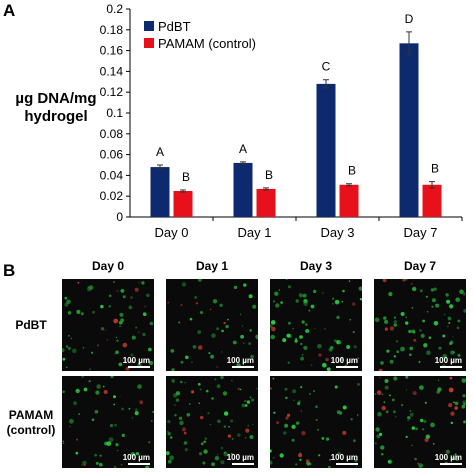 This screenshot has width=474, height=475. What do you see at coordinates (435, 169) in the screenshot?
I see `significance-letter: B` at bounding box center [435, 169].